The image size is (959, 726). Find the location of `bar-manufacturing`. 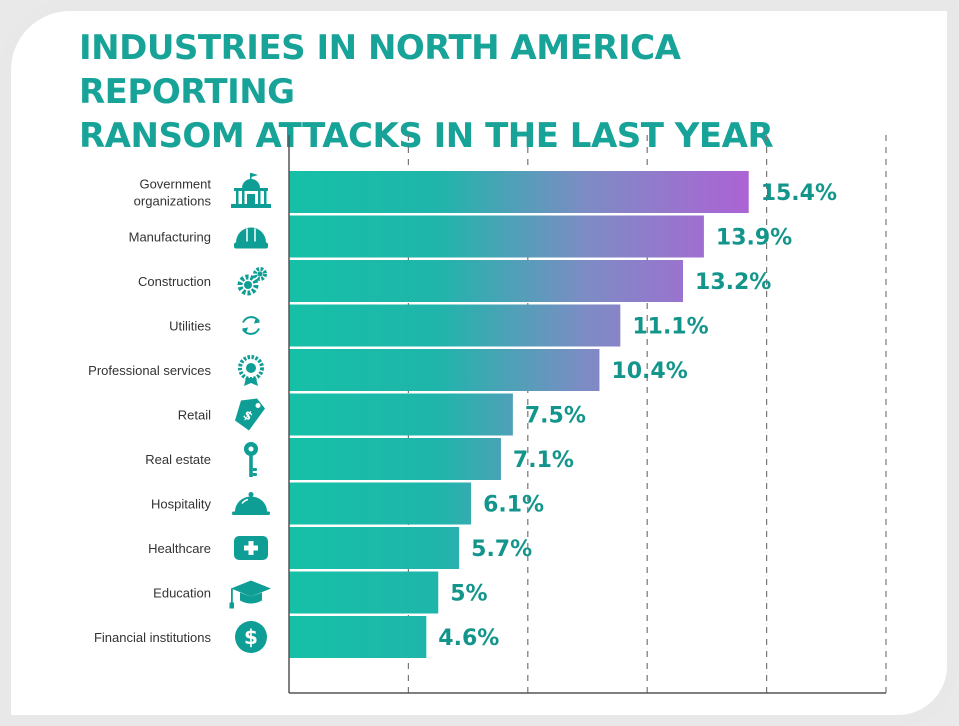

bar-manufacturing is located at coordinates (496, 236).